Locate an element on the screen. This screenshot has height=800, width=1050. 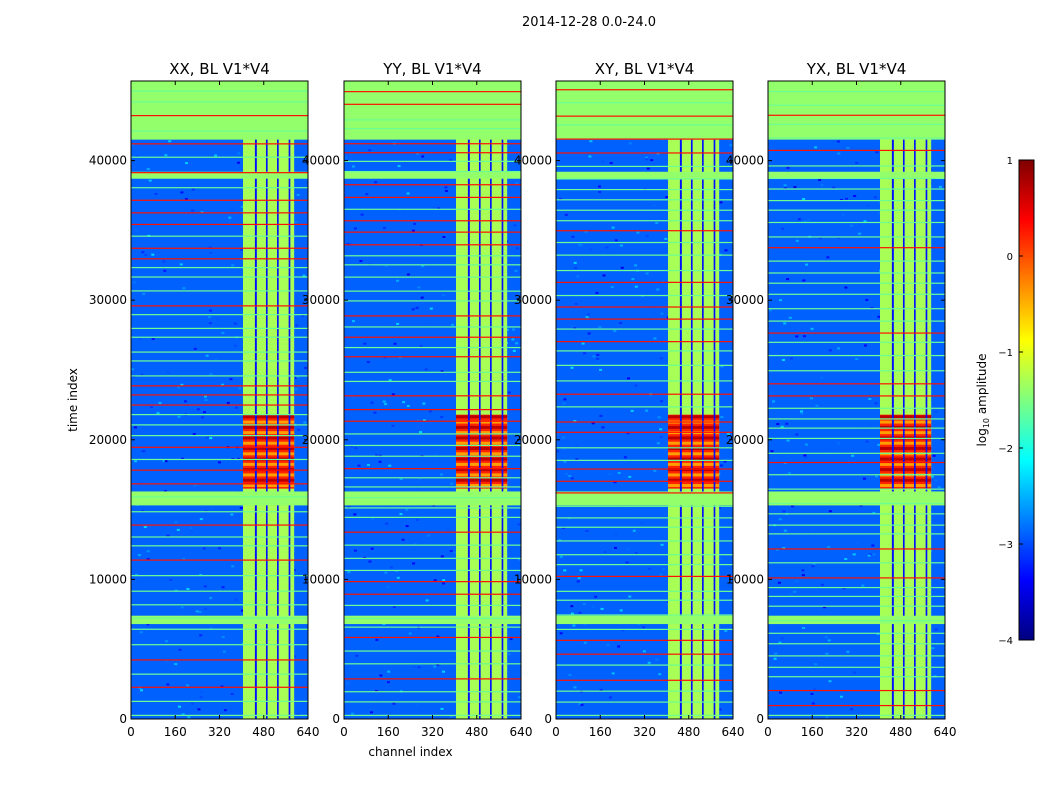
panel-title: YX, BL V1*V4 is located at coordinates (856, 69).